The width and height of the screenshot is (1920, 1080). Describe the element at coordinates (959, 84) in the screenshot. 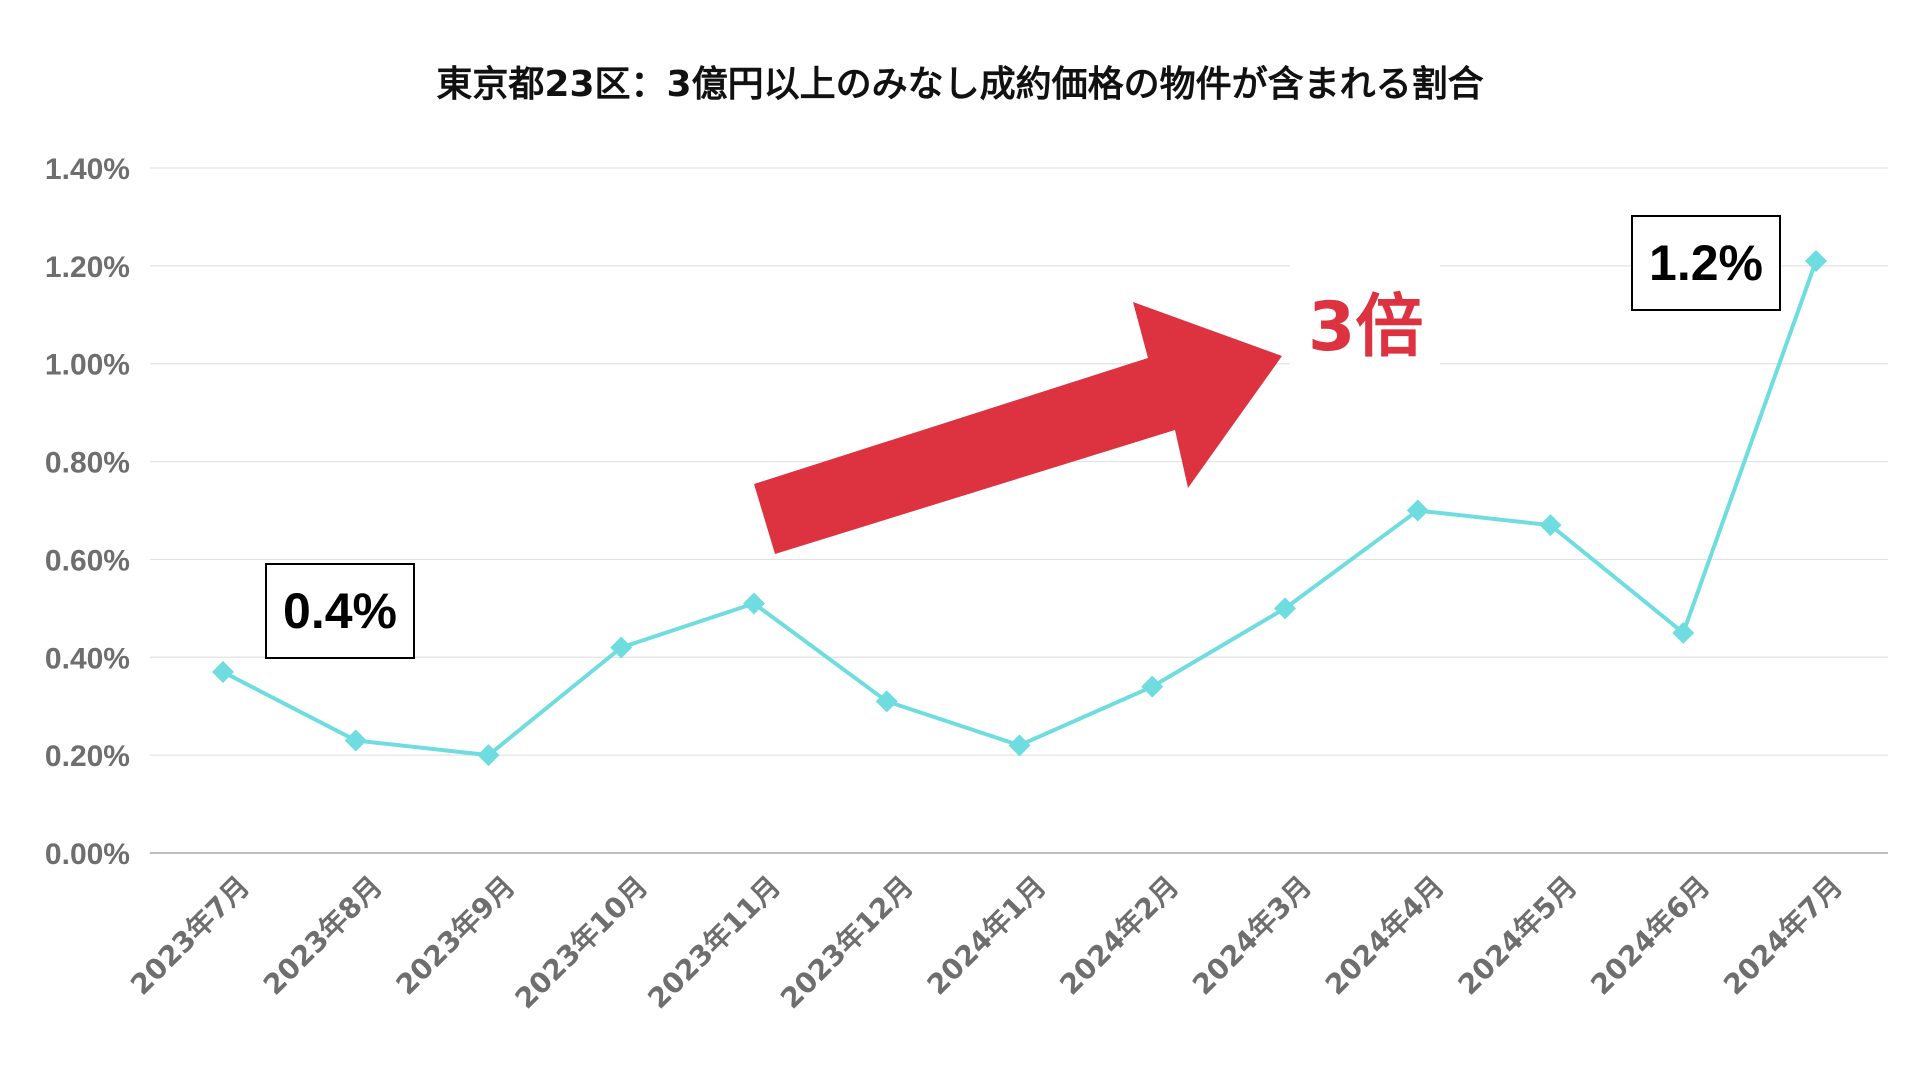

I see `chart-title: 東京都23区：3億円以上のみなし成約価格の物件が含まれる割合` at that location.